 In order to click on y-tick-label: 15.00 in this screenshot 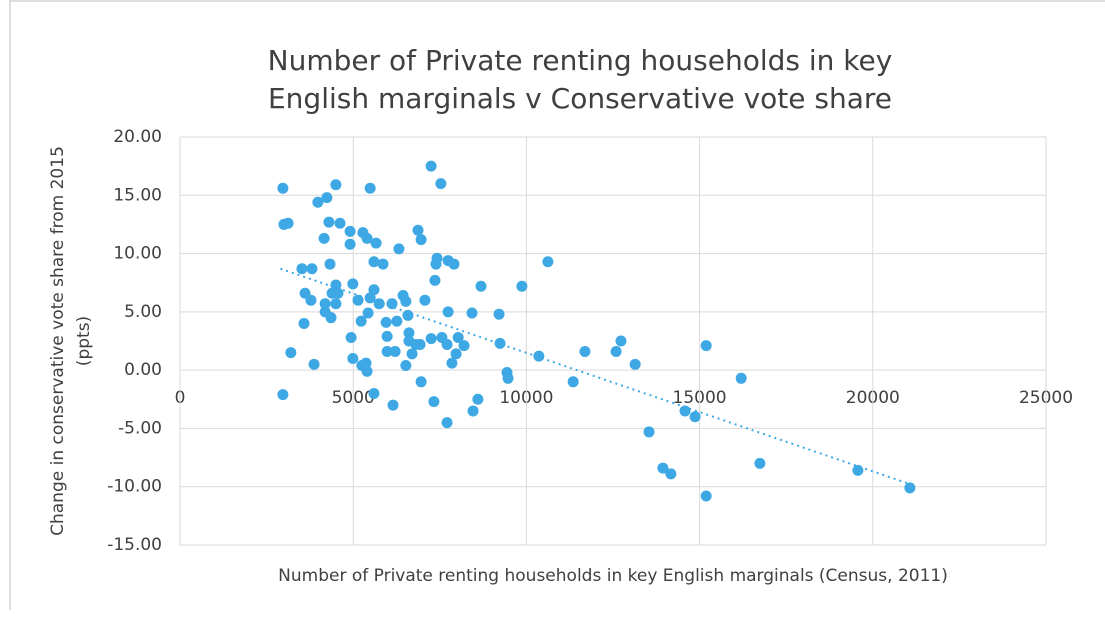, I will do `click(137, 195)`.